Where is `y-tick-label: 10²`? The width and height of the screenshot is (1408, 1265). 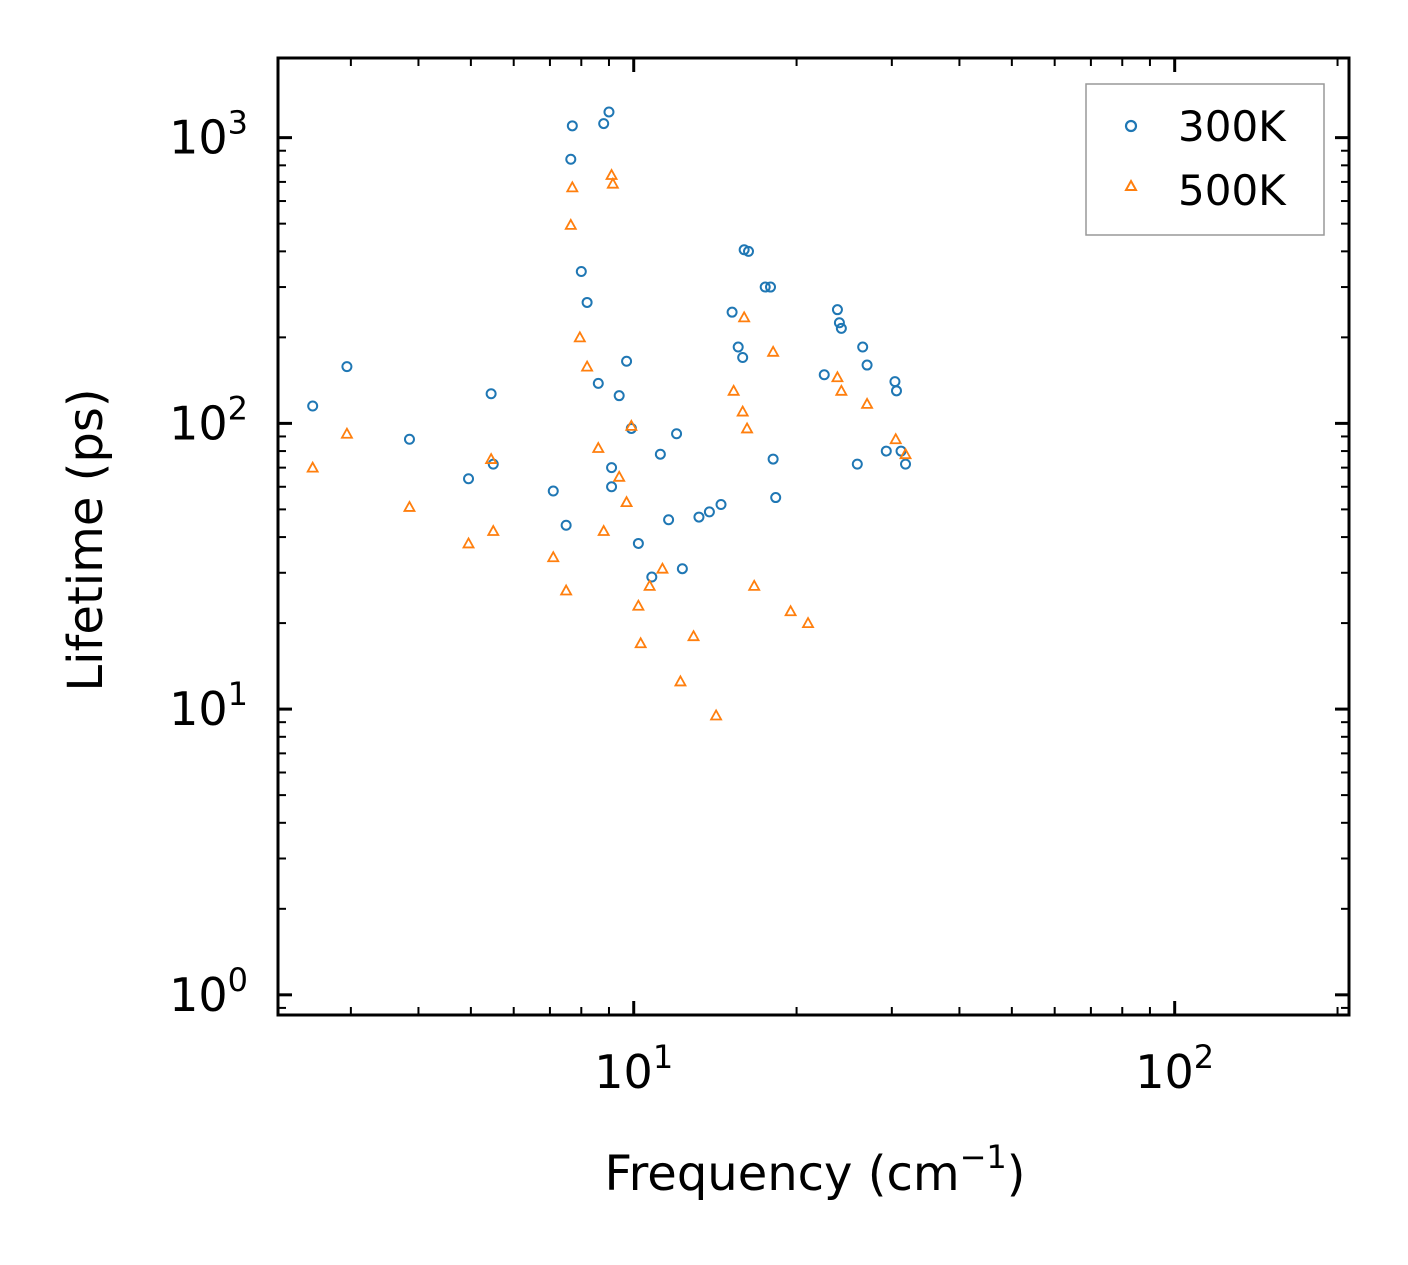
y-tick-label: 10² is located at coordinates (208, 419).